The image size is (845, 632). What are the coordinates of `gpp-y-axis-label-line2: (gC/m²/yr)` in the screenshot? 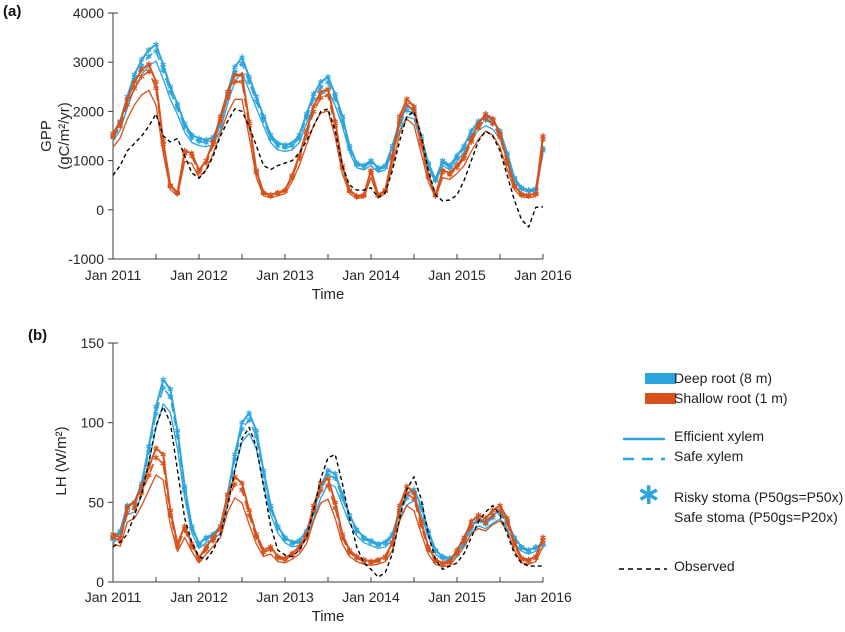 It's located at (64, 136).